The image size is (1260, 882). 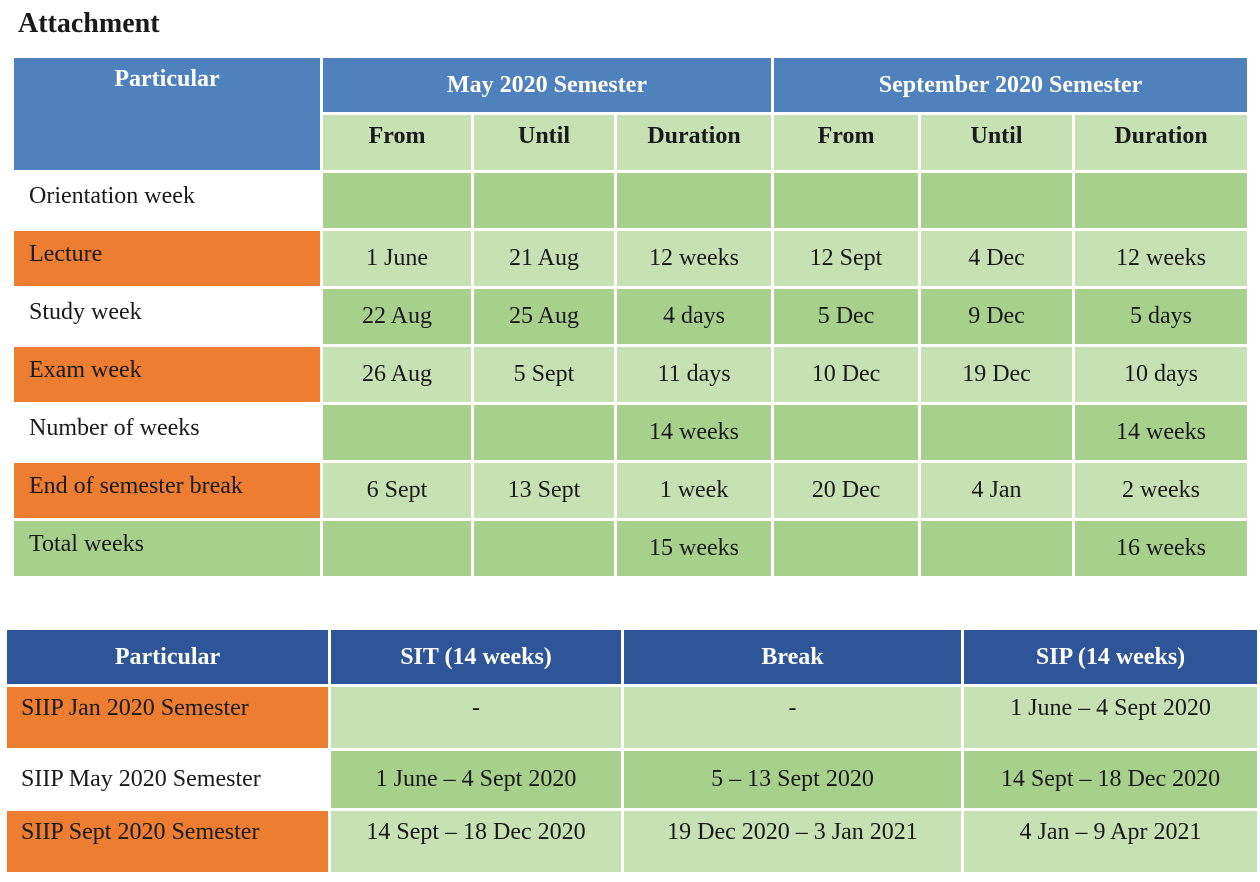 I want to click on table-cell: 26 Aug, so click(x=397, y=374).